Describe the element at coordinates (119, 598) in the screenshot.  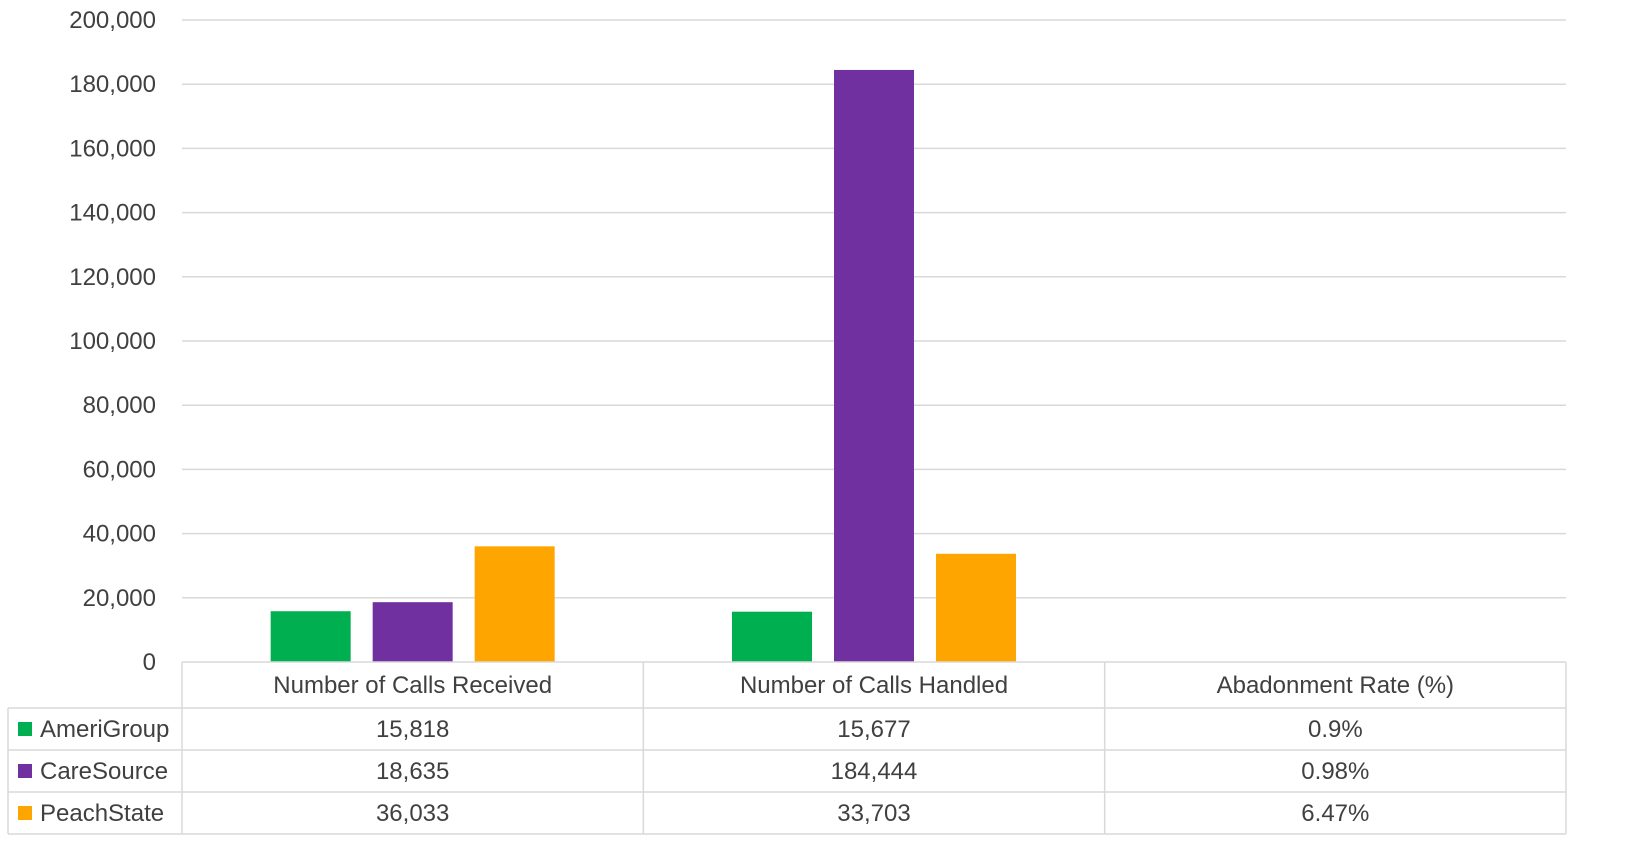
I see `y-tick-label: 20,000` at that location.